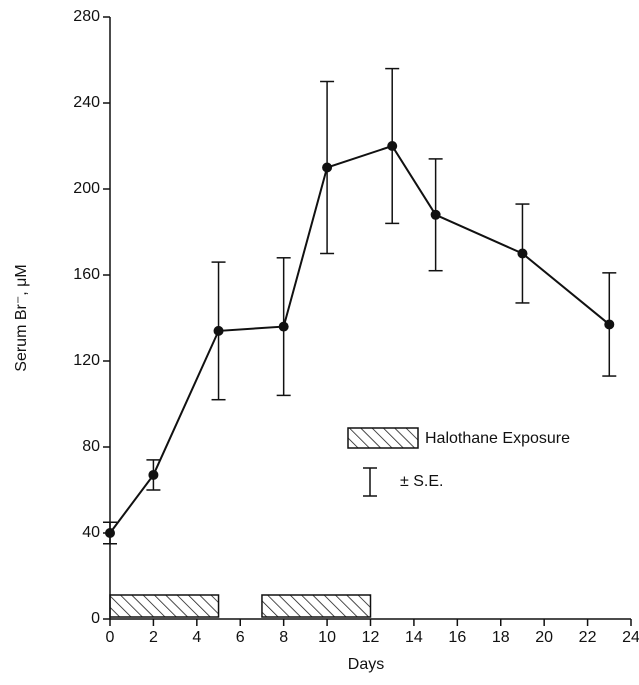  What do you see at coordinates (86, 16) in the screenshot?
I see `y-tick-label: 280` at bounding box center [86, 16].